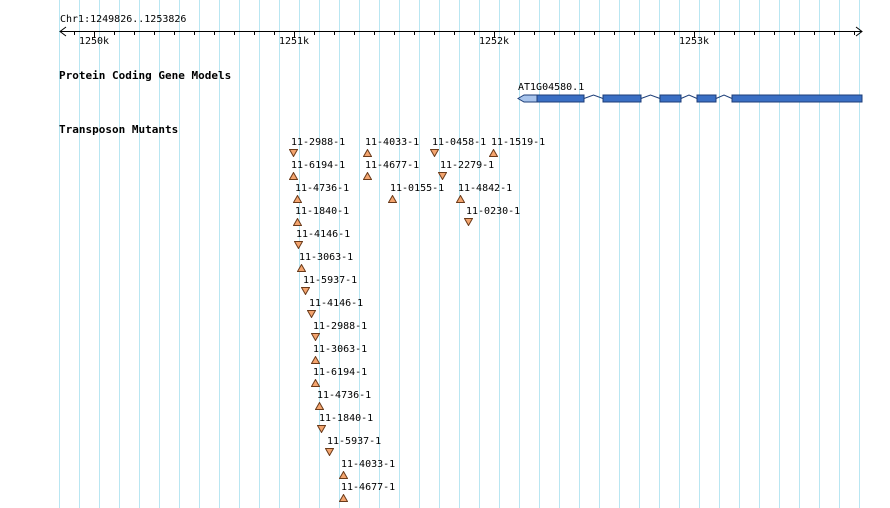  I want to click on ruler-tick-label: 1252k, so click(494, 41).